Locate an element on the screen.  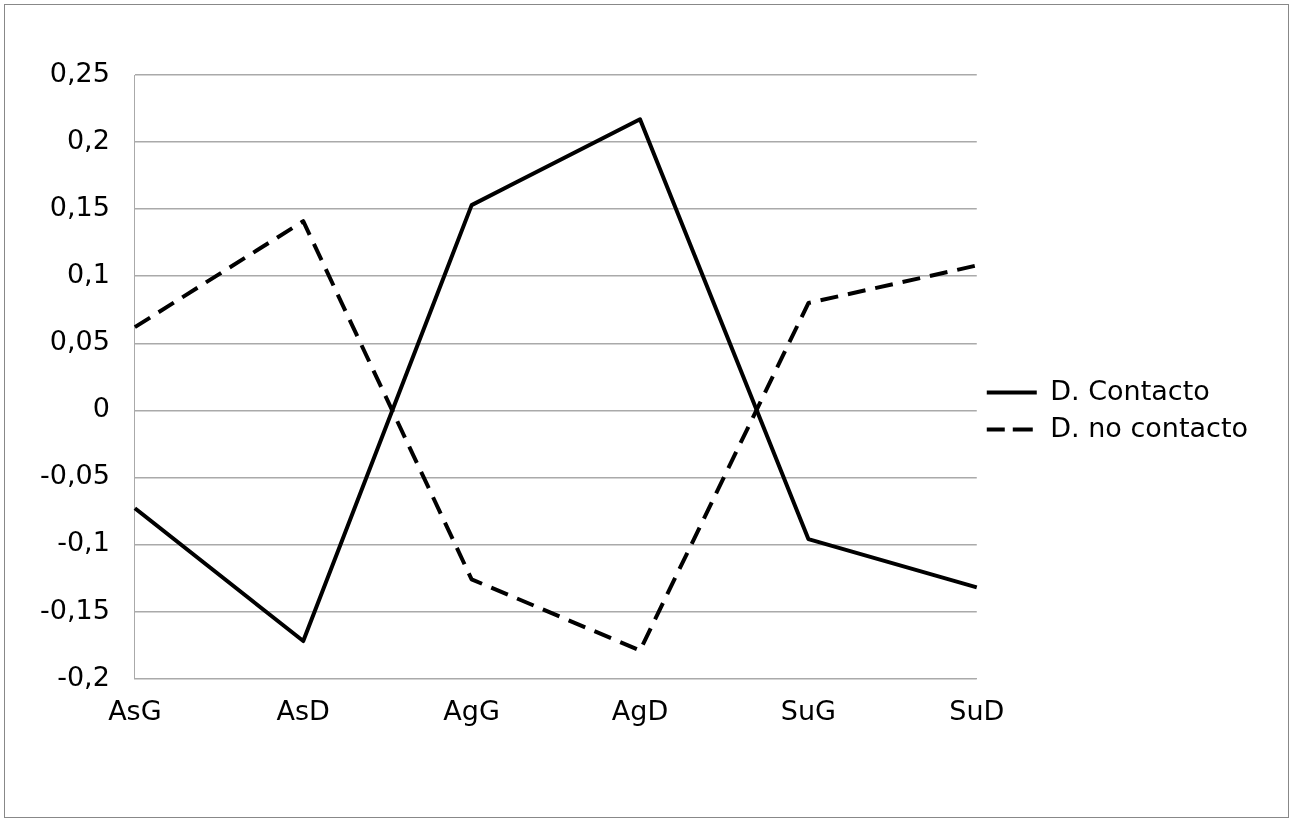
y-tick-label: 0,2 is located at coordinates (88, 140).